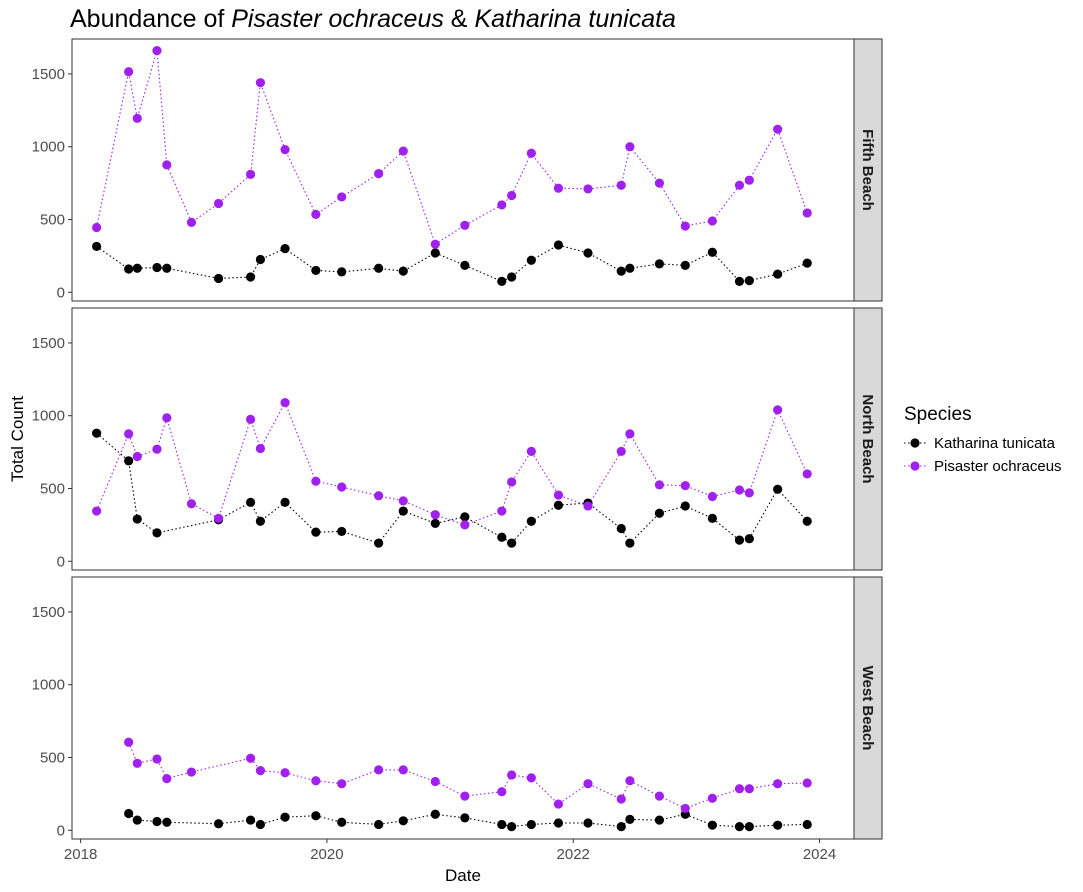 The width and height of the screenshot is (1083, 892). What do you see at coordinates (17, 439) in the screenshot?
I see `y-axis-title: Total Count` at bounding box center [17, 439].